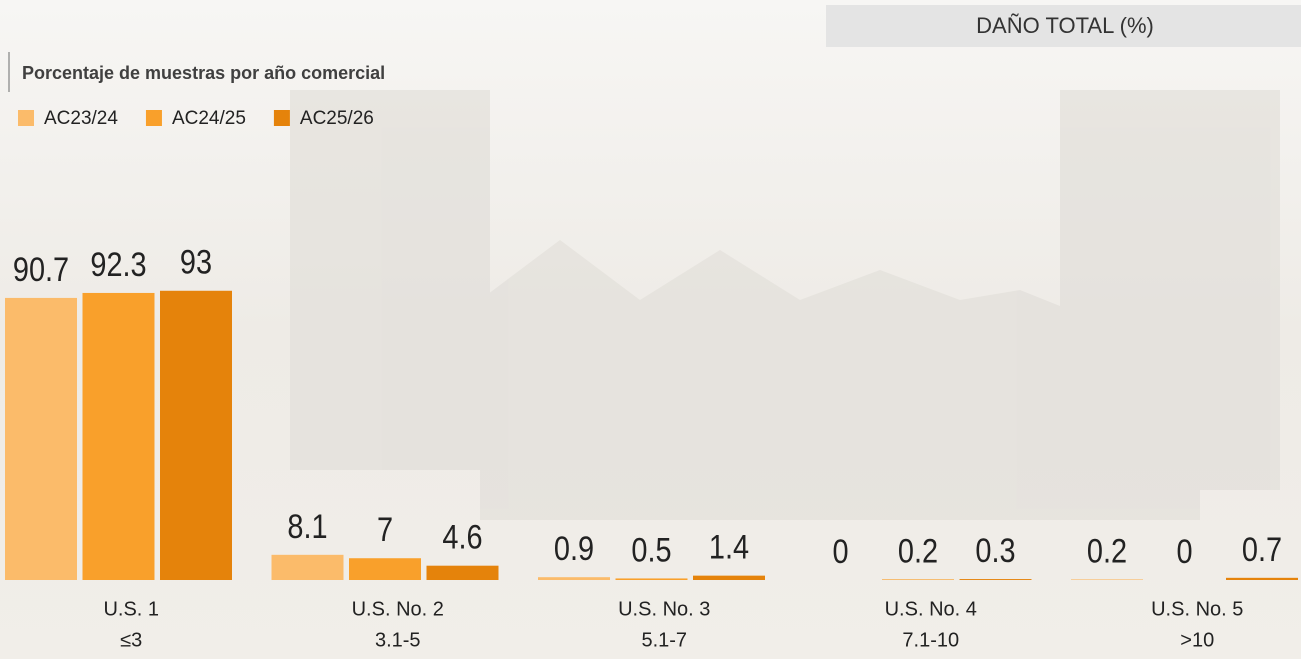 Image resolution: width=1301 pixels, height=664 pixels. I want to click on value-label: 7, so click(385, 529).